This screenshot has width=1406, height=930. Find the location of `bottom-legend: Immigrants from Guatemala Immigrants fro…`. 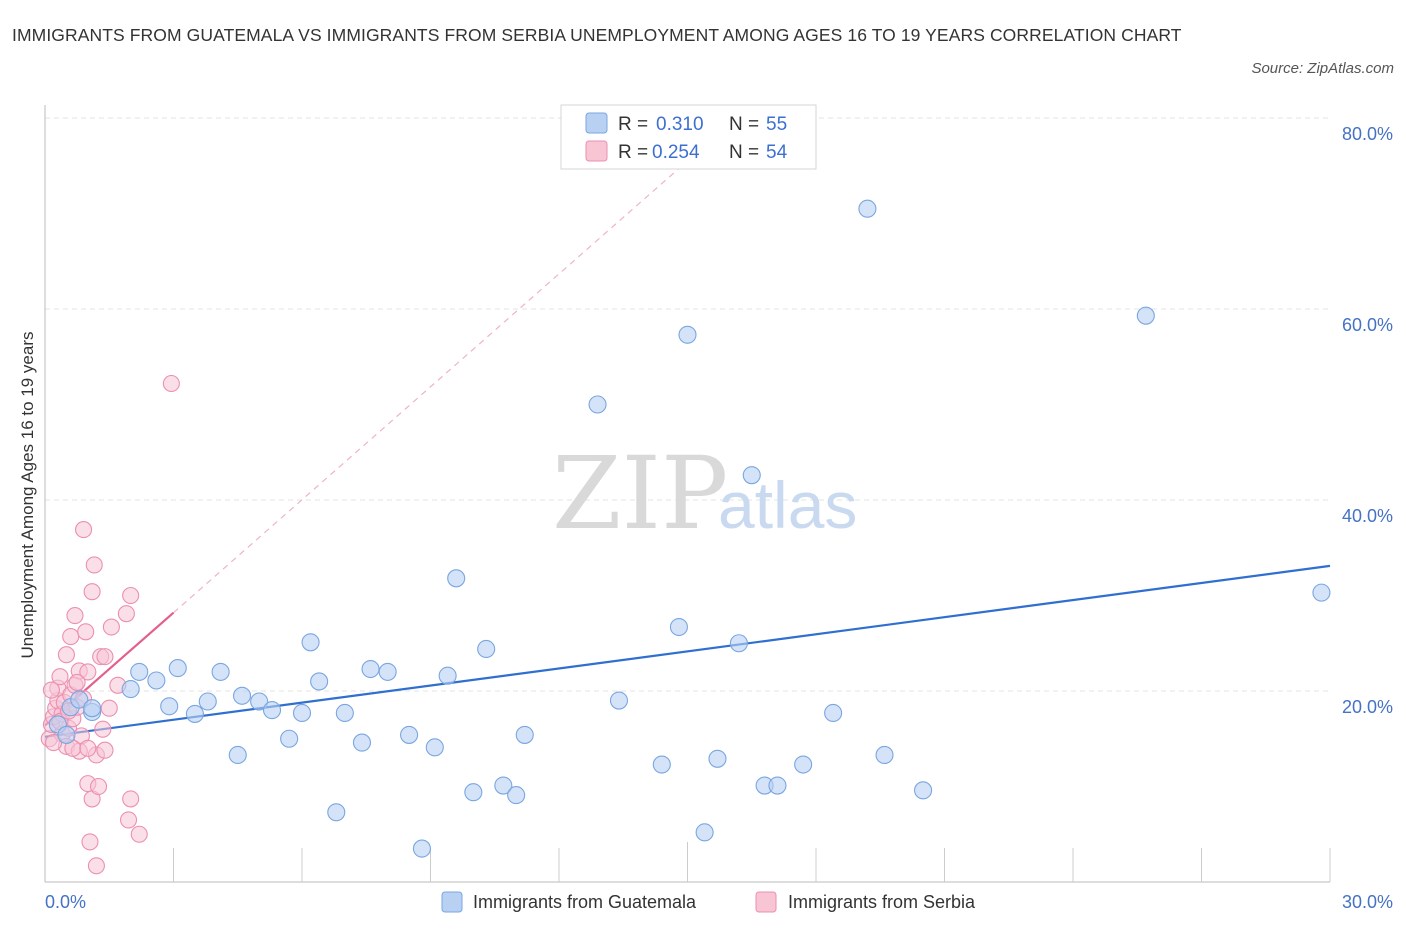

bottom-legend: Immigrants from Guatemala Immigrants fro… is located at coordinates (708, 902).